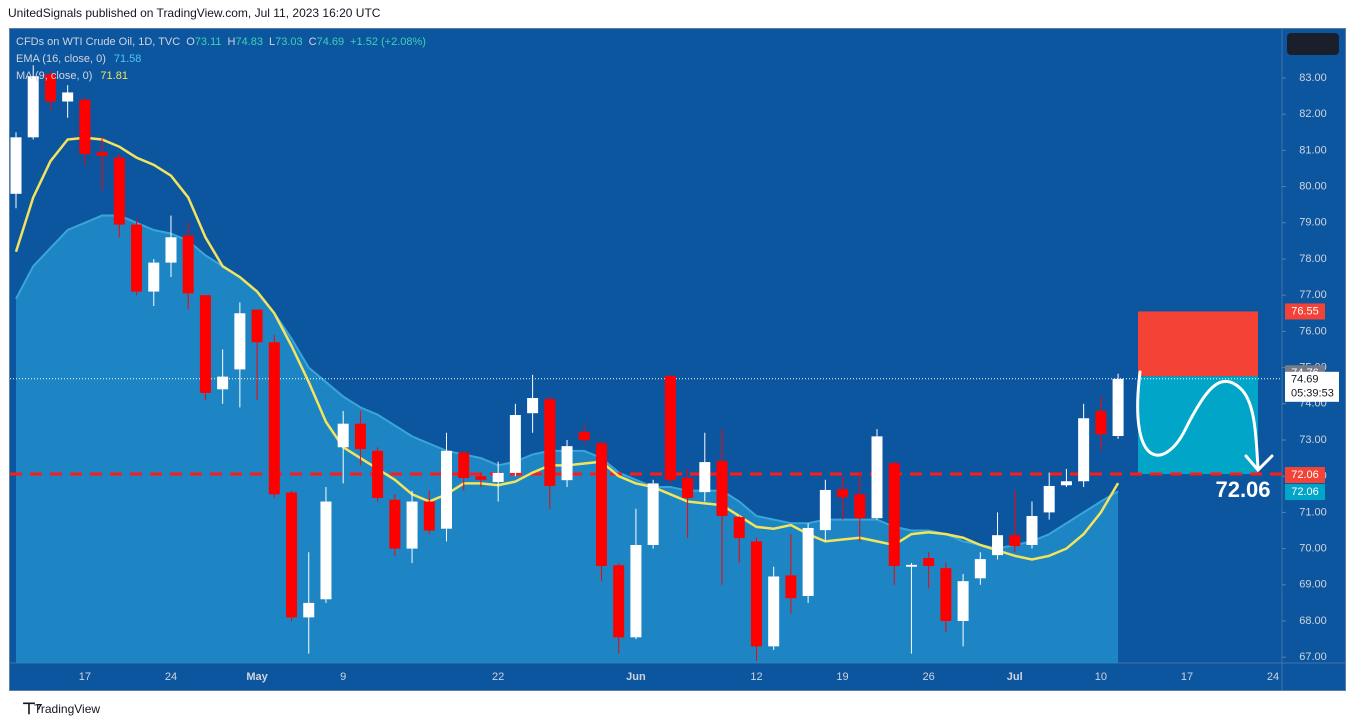  Describe the element at coordinates (842, 677) in the screenshot. I see `x-tick-label: 19` at that location.